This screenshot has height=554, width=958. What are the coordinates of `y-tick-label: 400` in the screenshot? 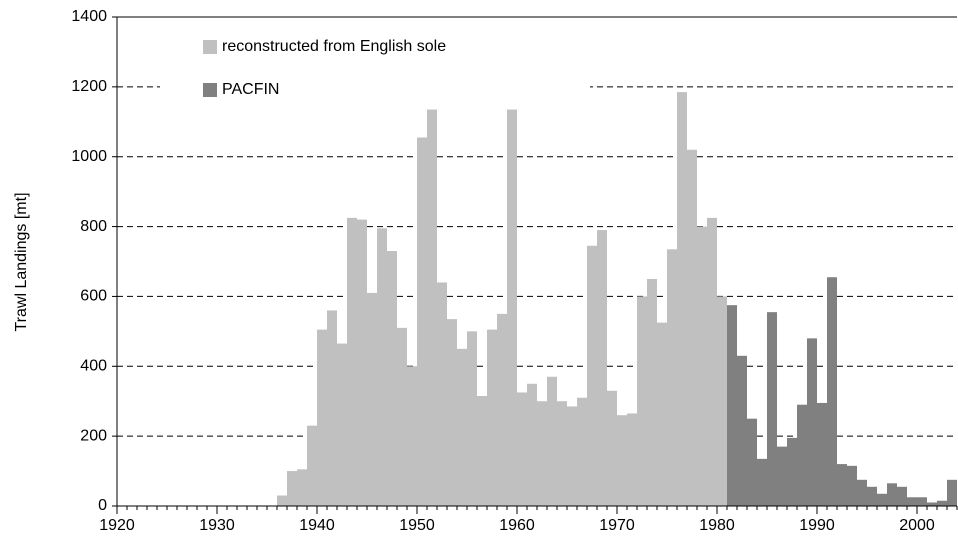 It's located at (93, 366).